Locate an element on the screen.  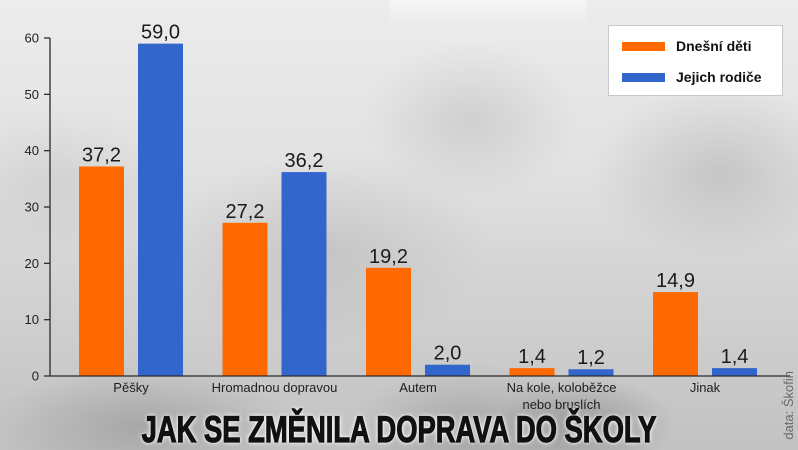
bar-jejich-rodice-autem is located at coordinates (447, 370).